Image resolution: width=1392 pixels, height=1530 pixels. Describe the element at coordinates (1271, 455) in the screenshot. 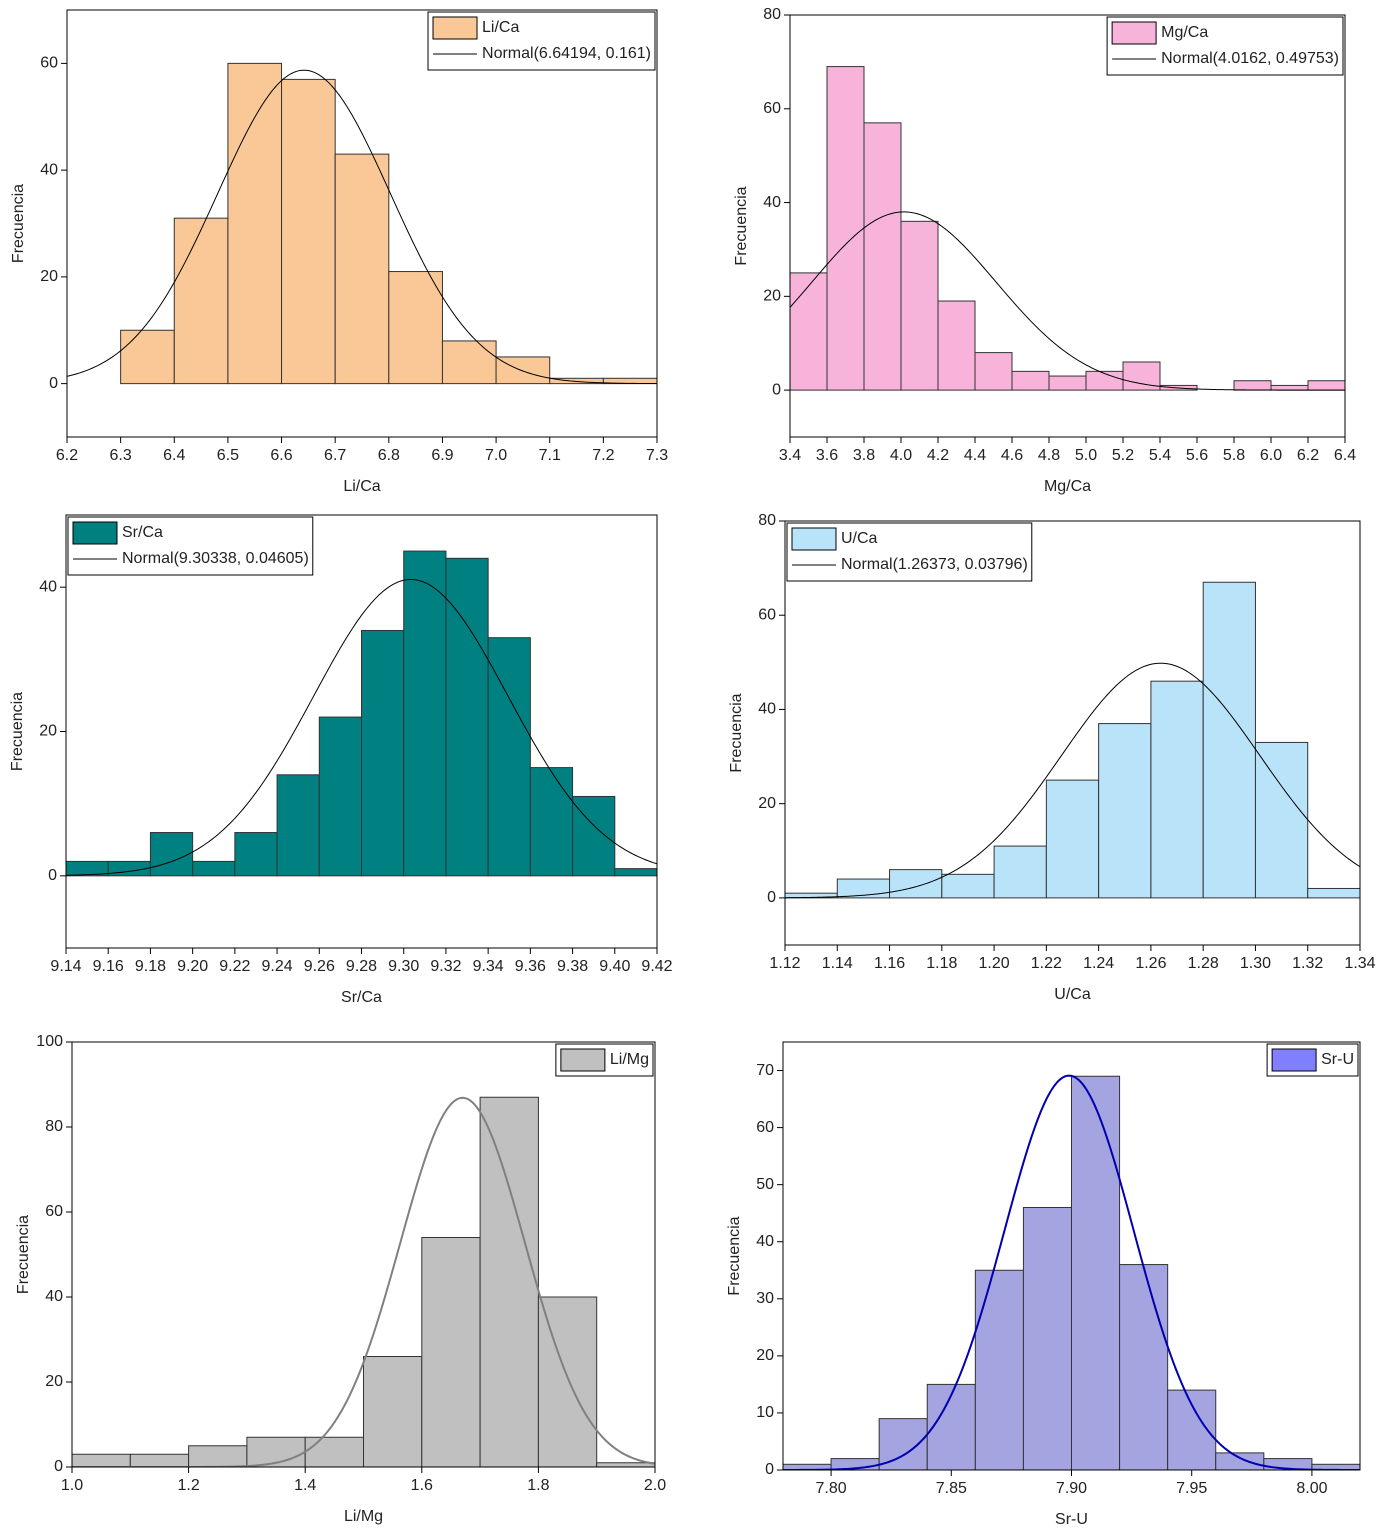

I see `x-tick-label: 6.0` at that location.